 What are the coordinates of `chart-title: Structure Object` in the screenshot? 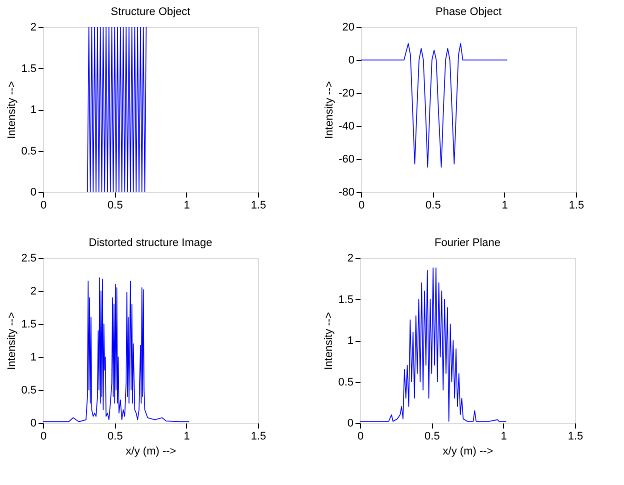 It's located at (150, 12).